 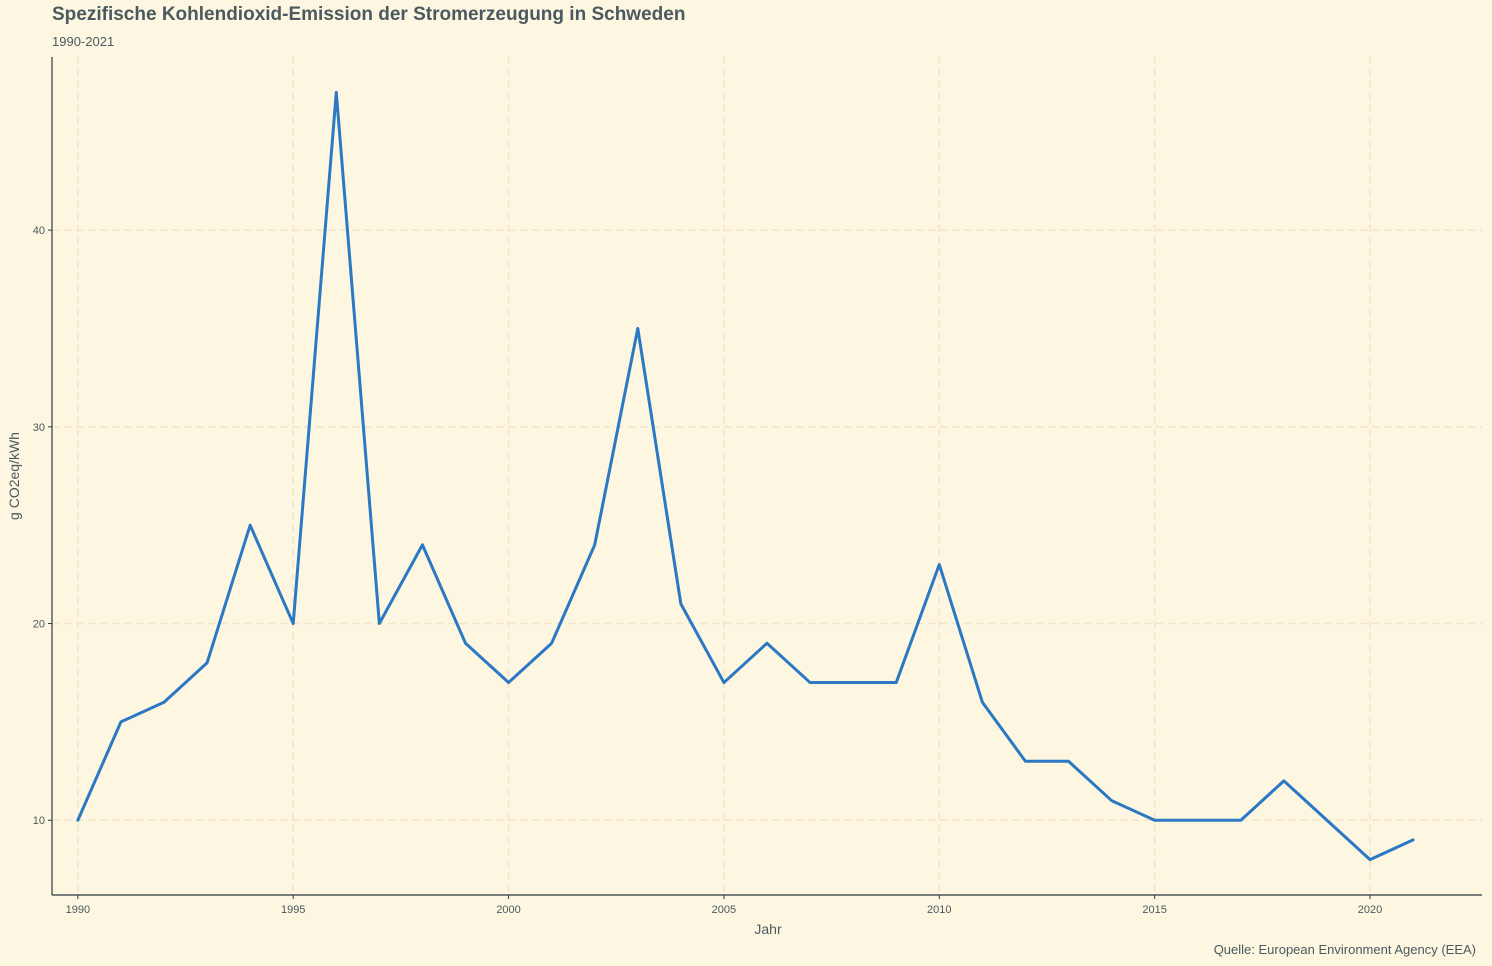 What do you see at coordinates (39, 821) in the screenshot?
I see `y-tick-label: 10` at bounding box center [39, 821].